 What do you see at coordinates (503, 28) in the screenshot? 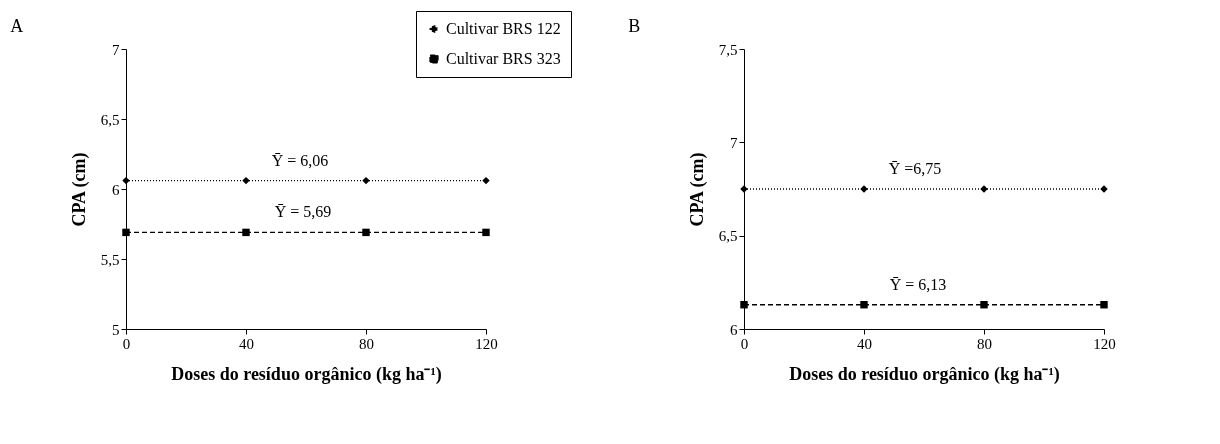
I see `legend-label: Cultivar BRS 122` at bounding box center [503, 28].